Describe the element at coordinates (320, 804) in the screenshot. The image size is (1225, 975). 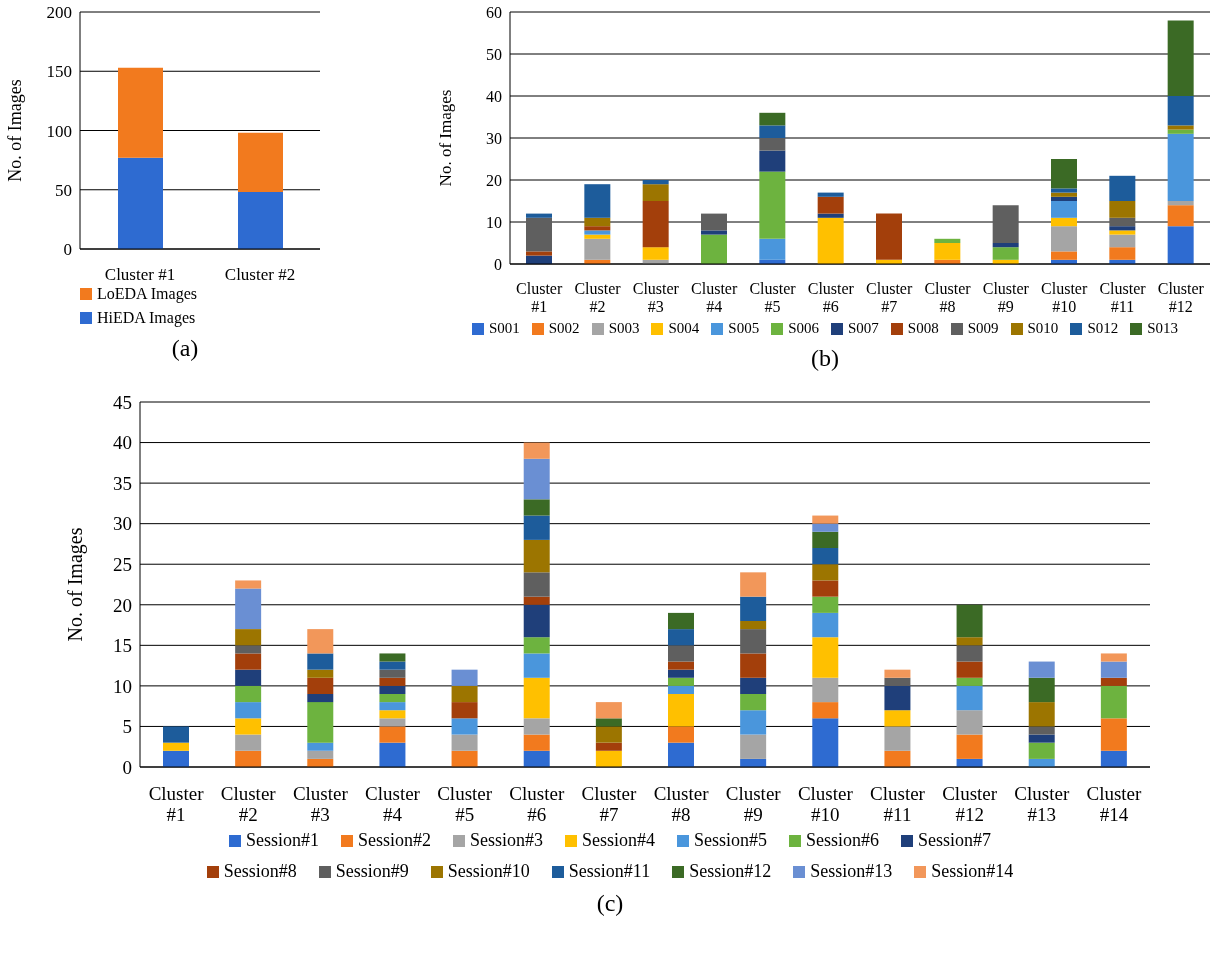
I see `x-tick-label: Cluster #3` at that location.